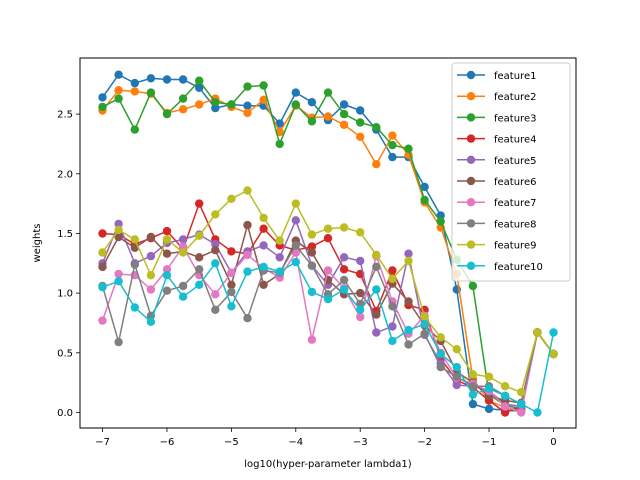  Describe the element at coordinates (65, 174) in the screenshot. I see `y-tick-label: 2.0` at that location.